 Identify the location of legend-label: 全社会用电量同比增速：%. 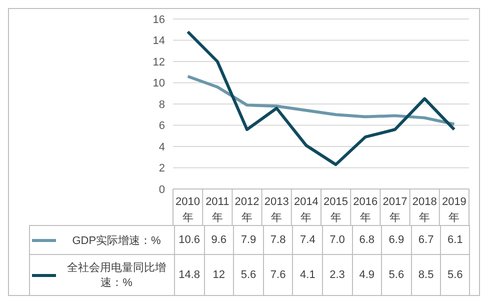
(116, 275).